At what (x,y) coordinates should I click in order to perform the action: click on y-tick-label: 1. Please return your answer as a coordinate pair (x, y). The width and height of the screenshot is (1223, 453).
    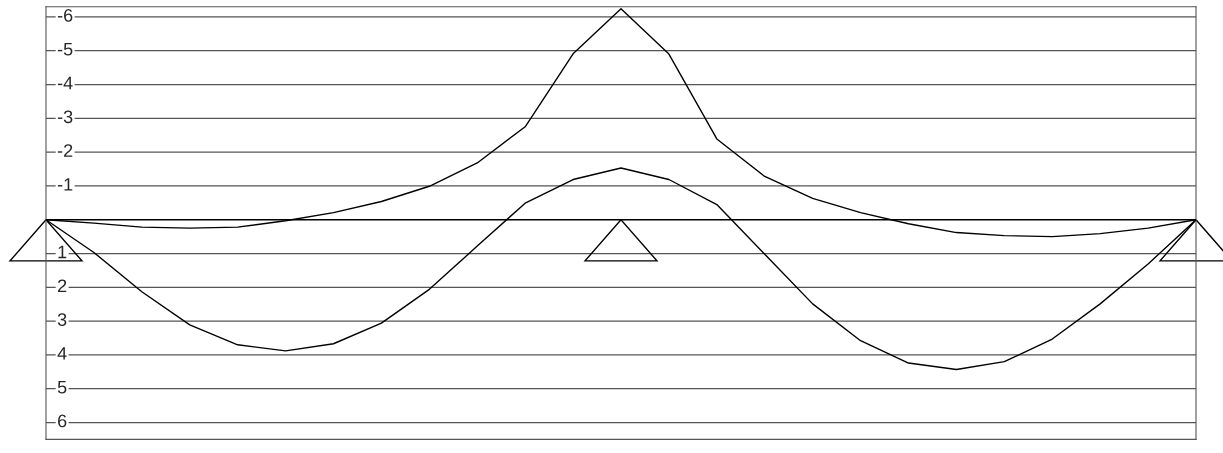
    Looking at the image, I should click on (62, 252).